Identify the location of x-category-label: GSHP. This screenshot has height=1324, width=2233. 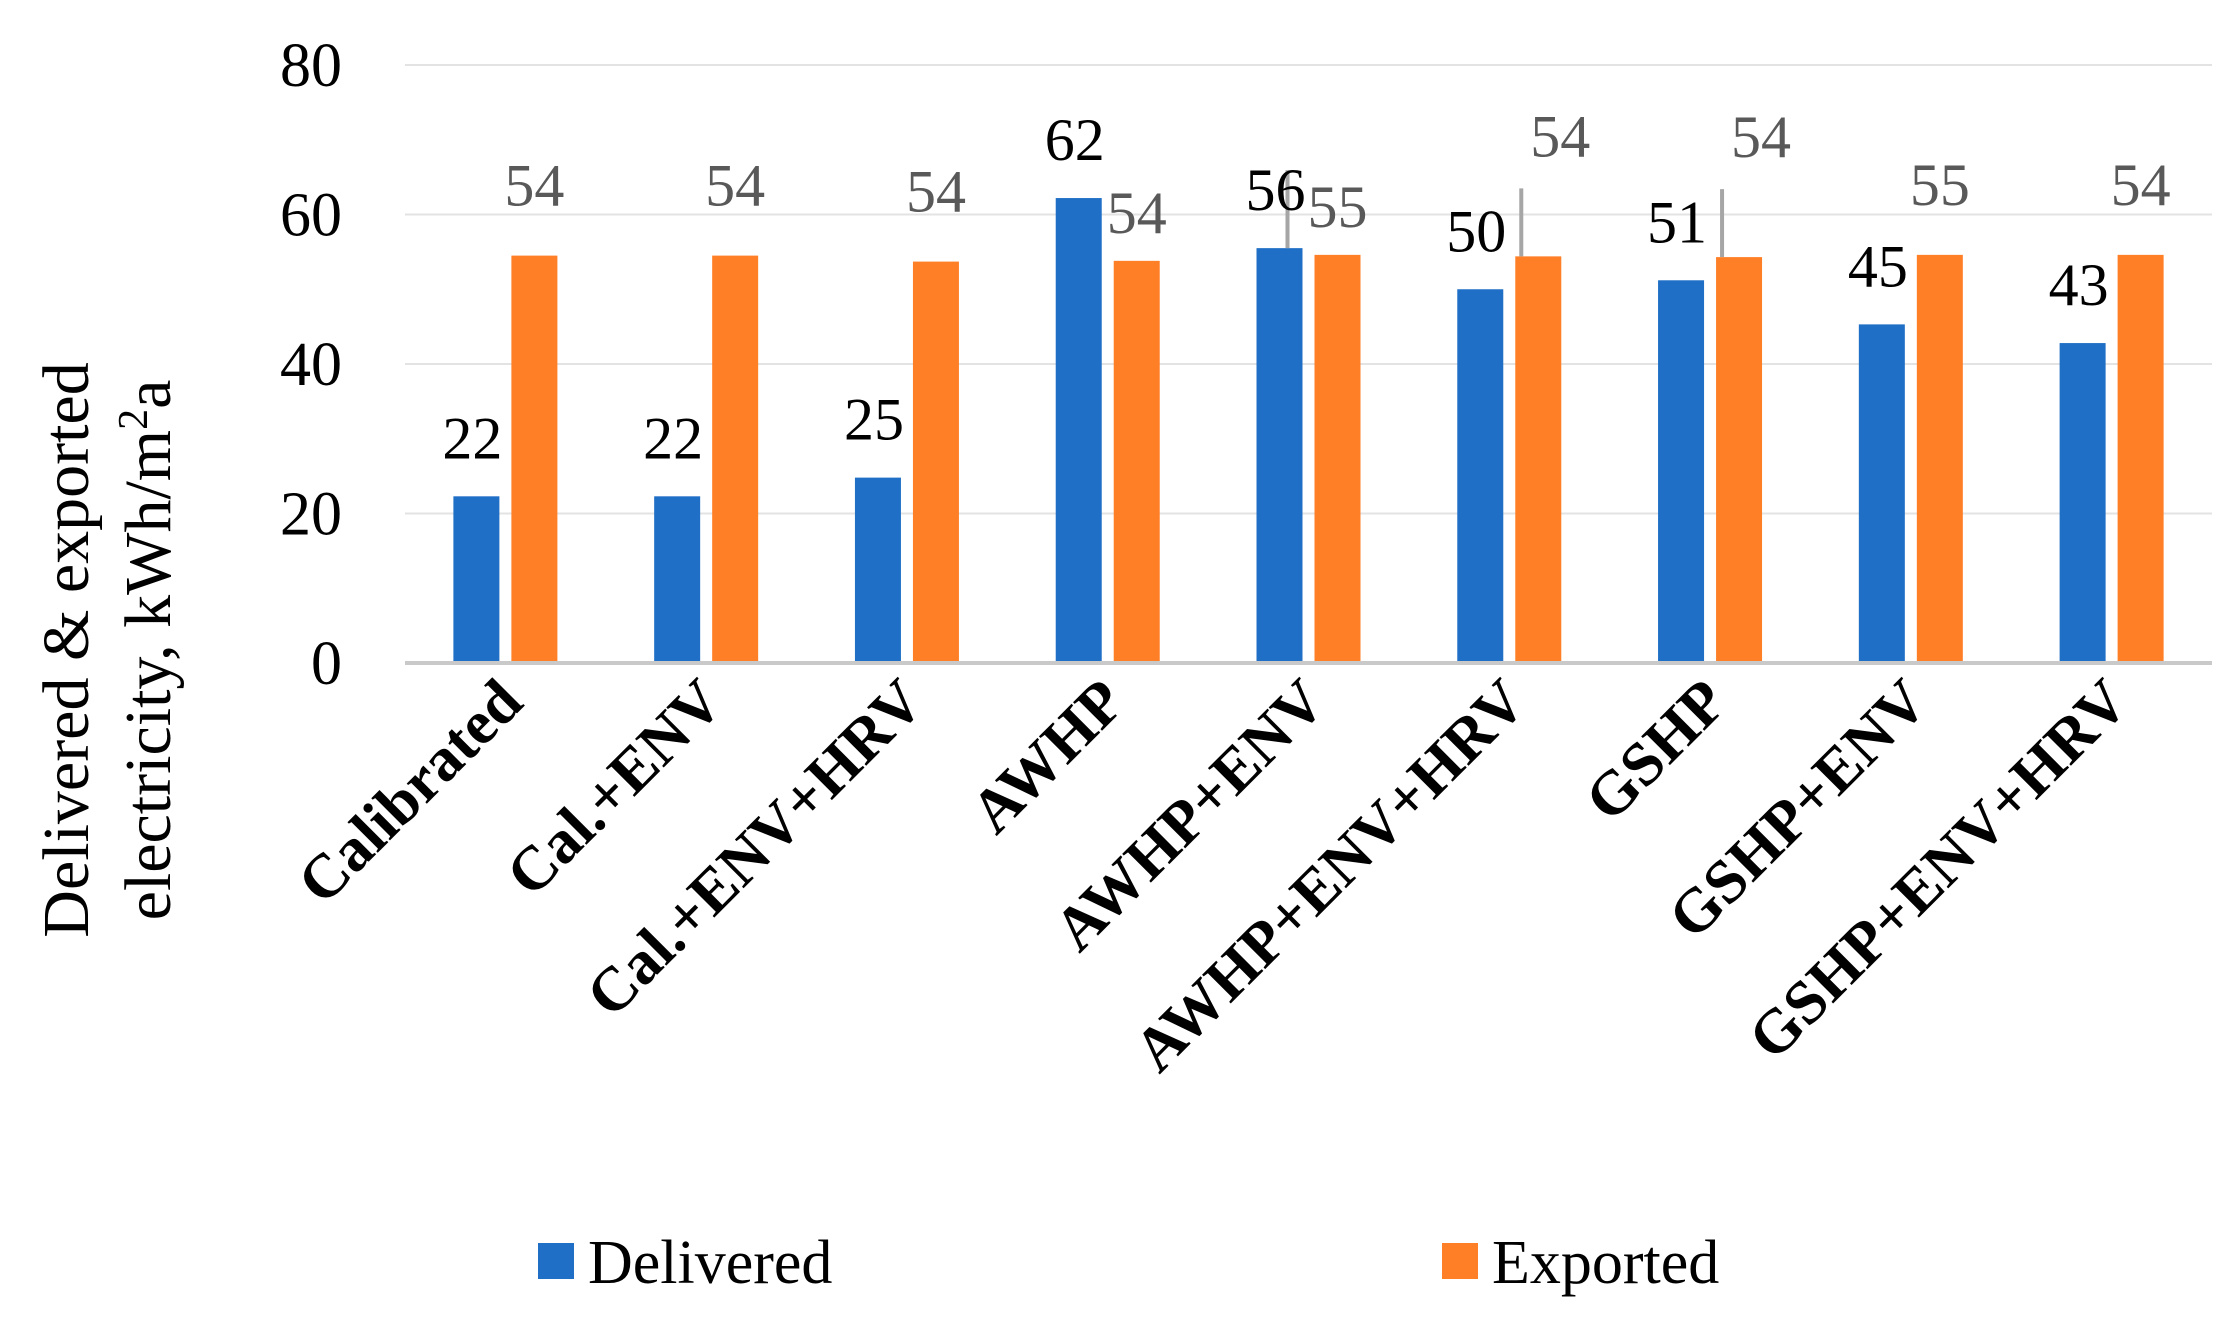
(1656, 750).